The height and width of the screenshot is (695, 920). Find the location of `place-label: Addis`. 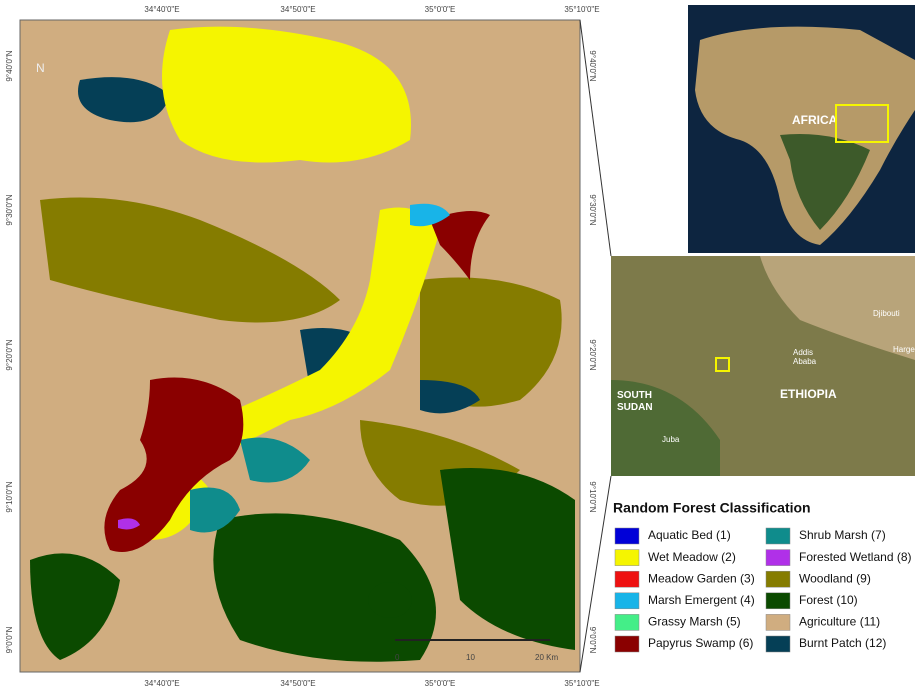

place-label: Addis is located at coordinates (803, 352).